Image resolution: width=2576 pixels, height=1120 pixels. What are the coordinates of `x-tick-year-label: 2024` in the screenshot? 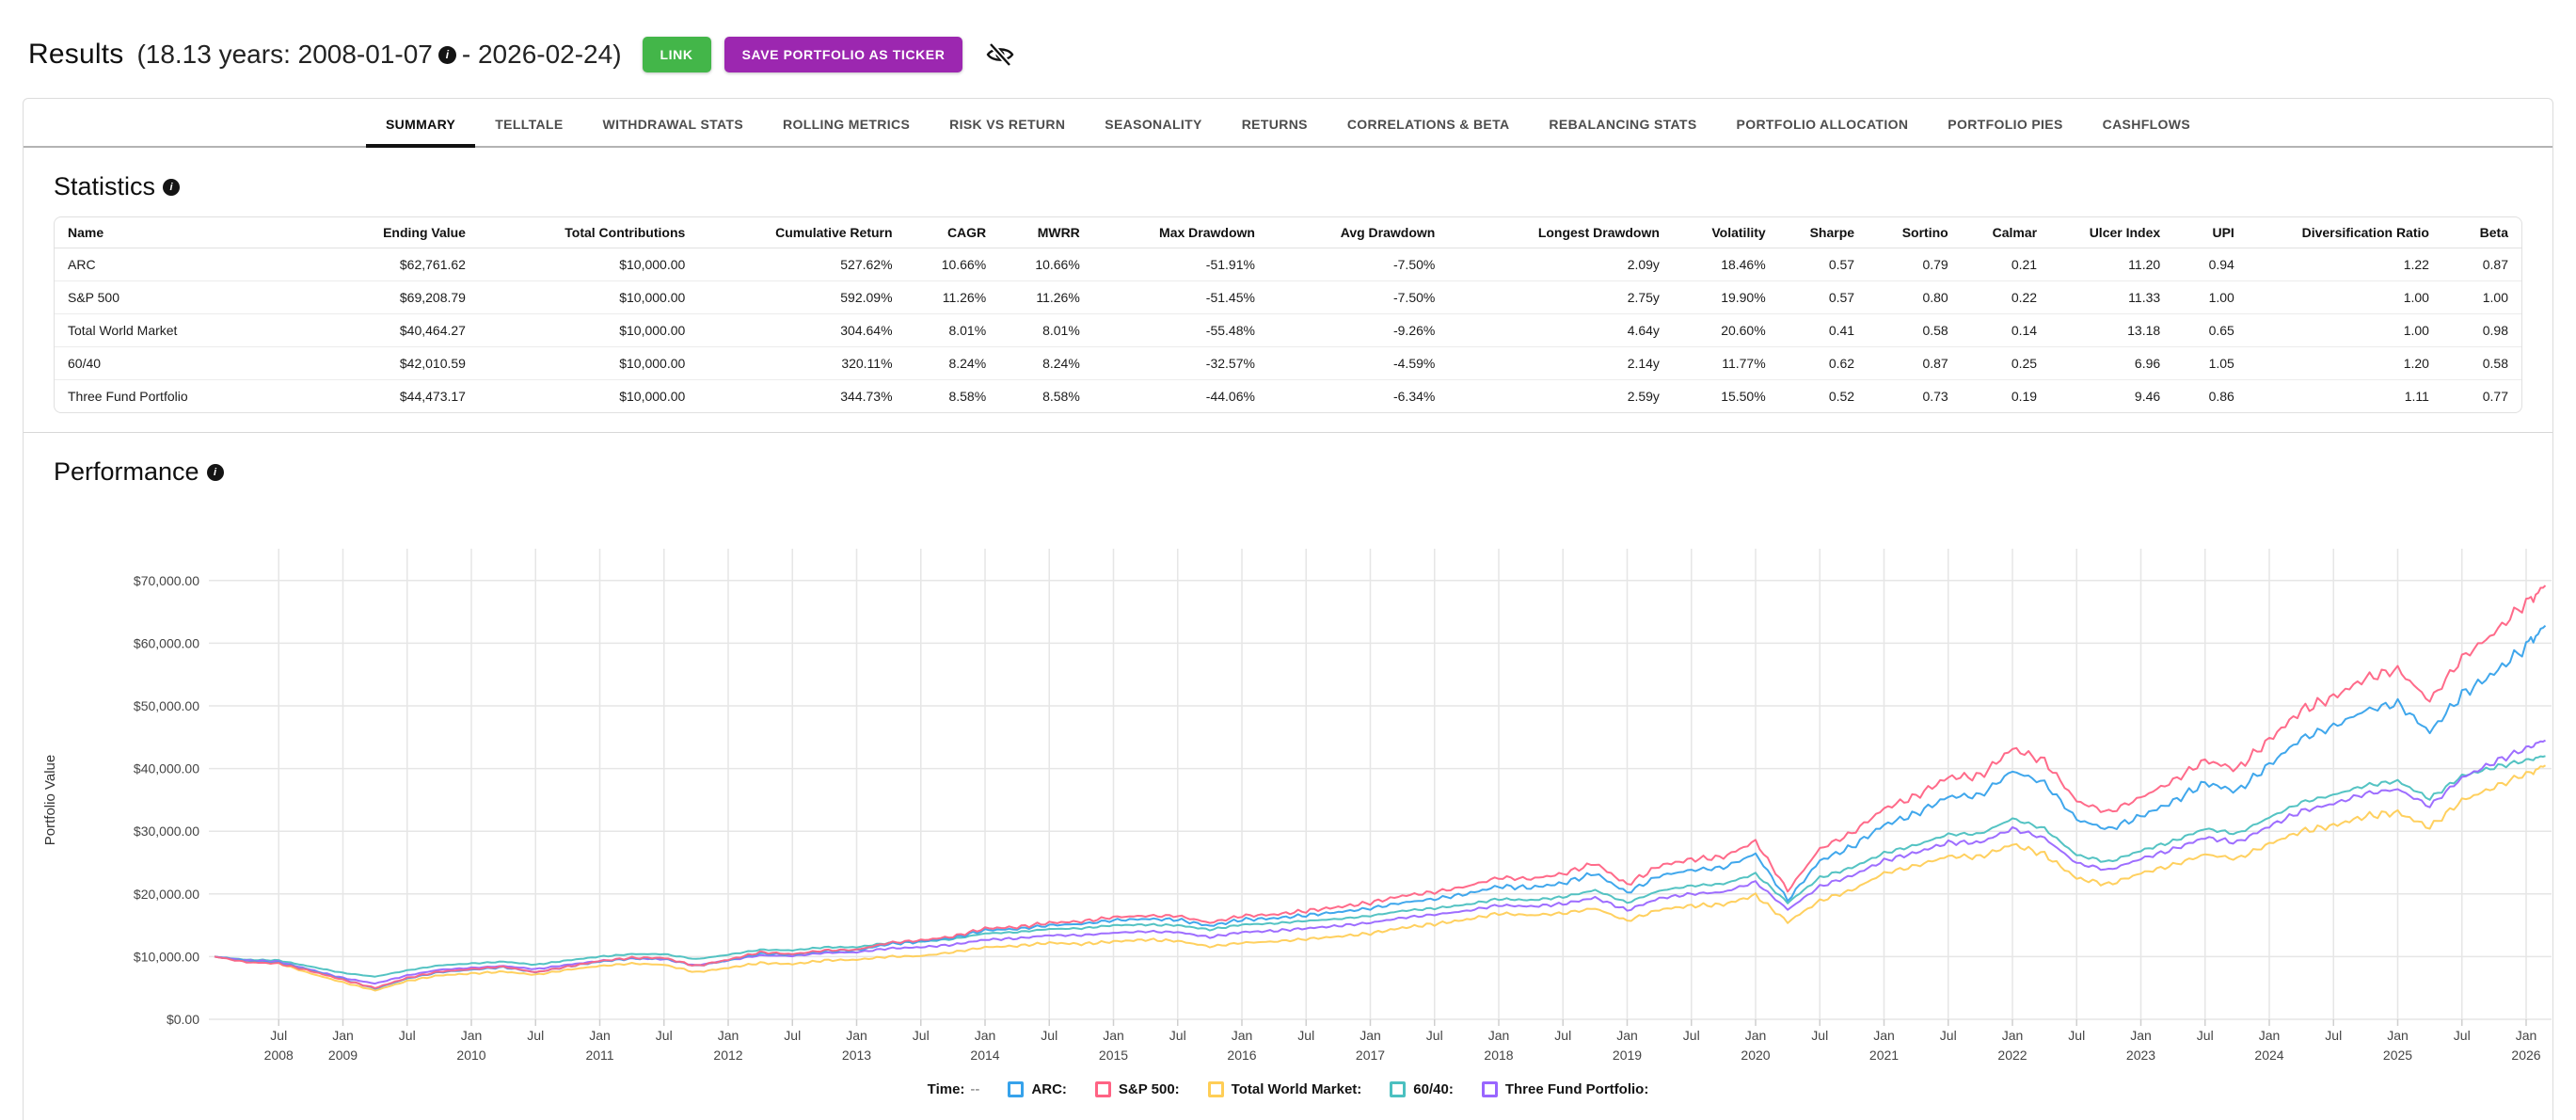 It's located at (2268, 1055).